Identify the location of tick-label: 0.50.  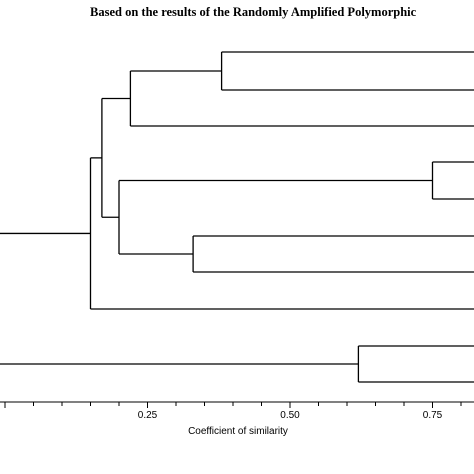
(290, 415).